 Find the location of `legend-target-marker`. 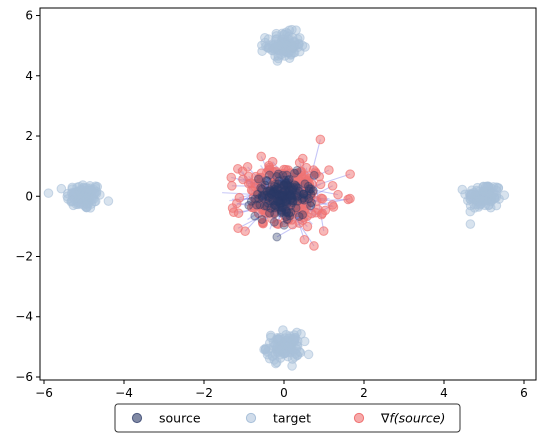

legend-target-marker is located at coordinates (251, 418).